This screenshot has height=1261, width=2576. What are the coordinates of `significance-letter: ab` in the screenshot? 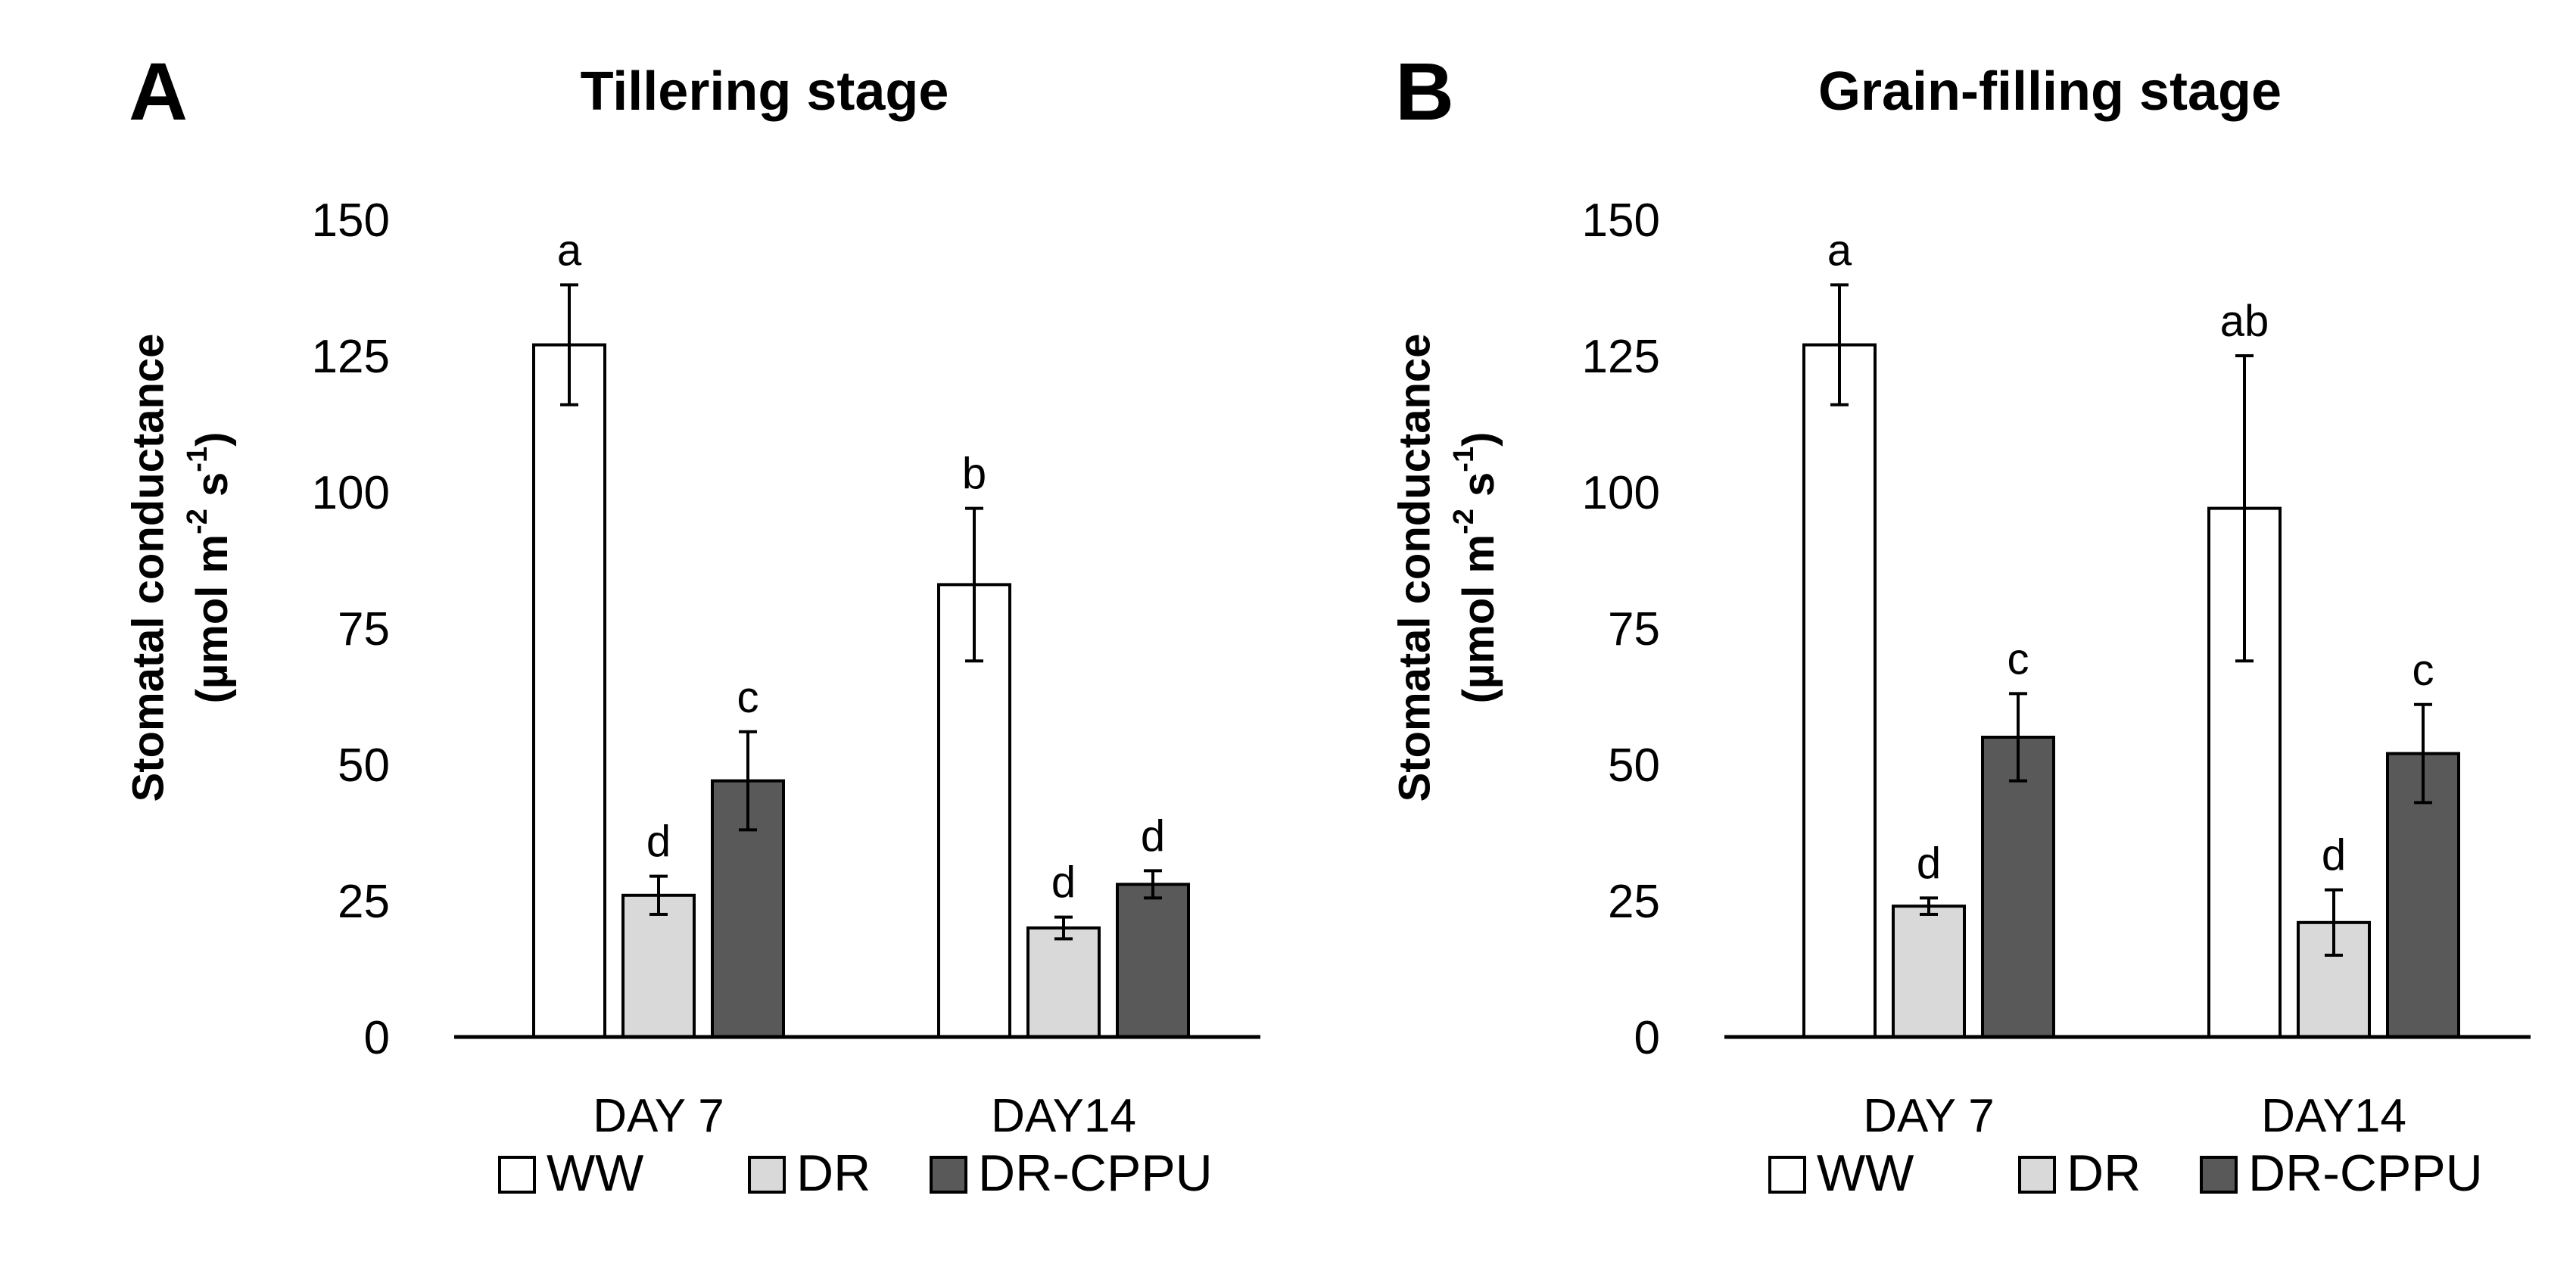 It's located at (2244, 321).